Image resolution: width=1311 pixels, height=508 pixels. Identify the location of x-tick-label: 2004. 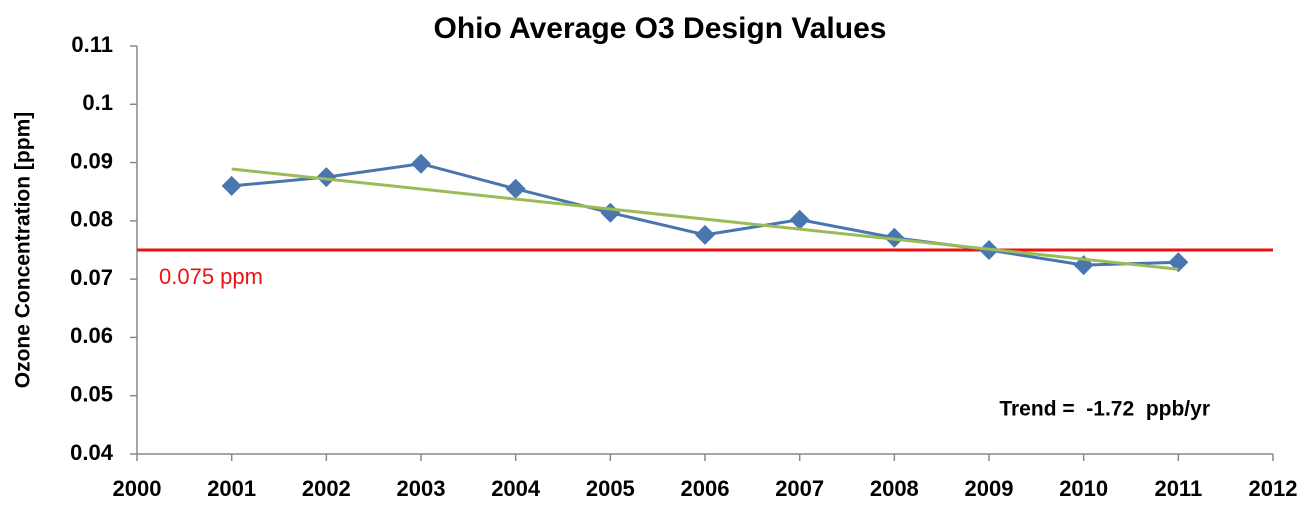
(516, 488).